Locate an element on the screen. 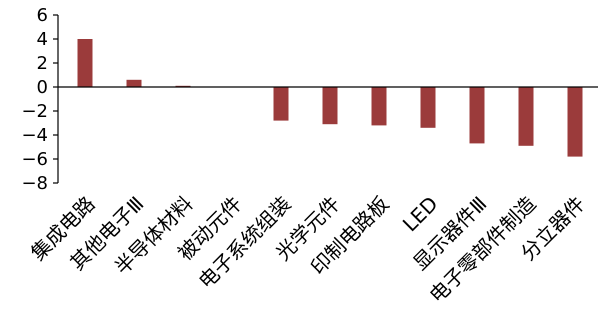 The height and width of the screenshot is (331, 601). y-tick-label: 0 is located at coordinates (42, 87).